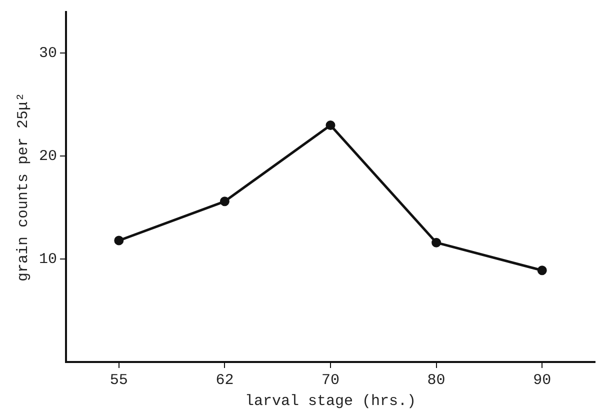 This screenshot has width=615, height=415. I want to click on x-tick-label: 70, so click(330, 380).